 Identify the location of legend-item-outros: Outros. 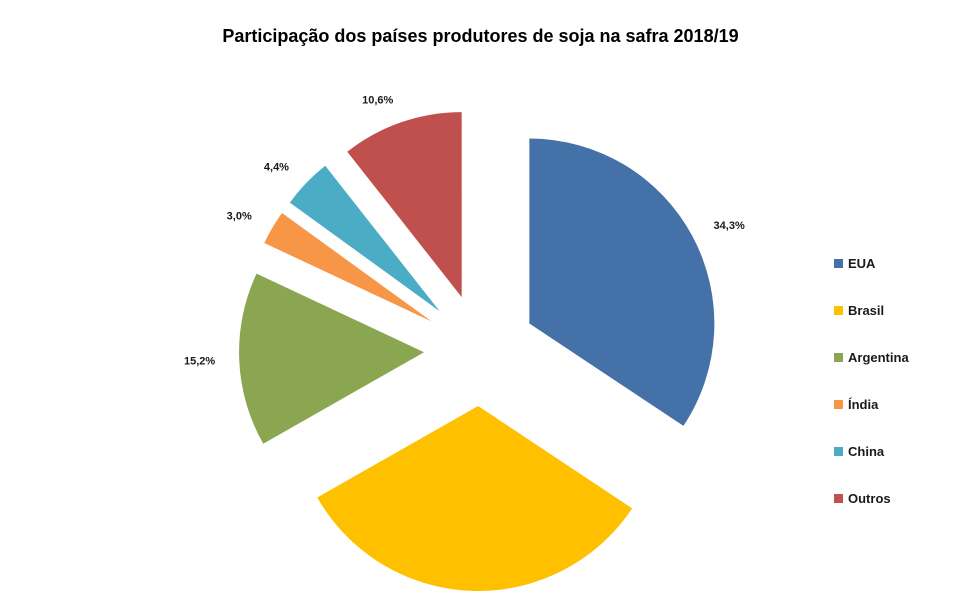
(871, 498).